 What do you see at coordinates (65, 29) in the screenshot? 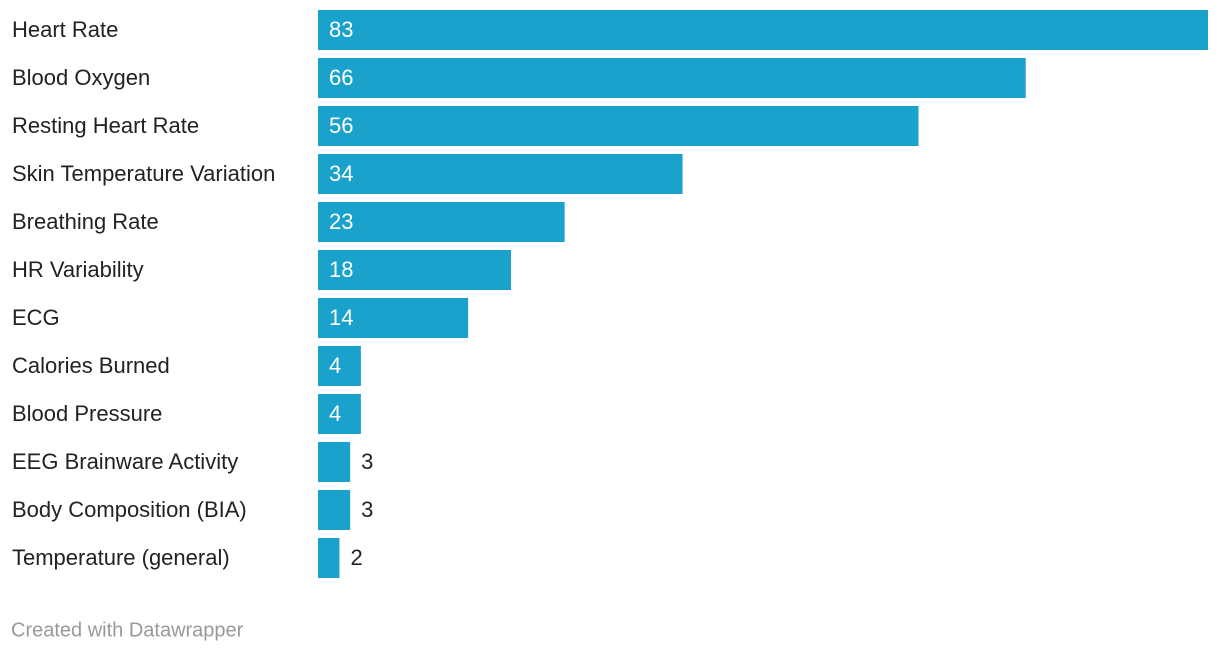
I see `category-label: Heart Rate` at bounding box center [65, 29].